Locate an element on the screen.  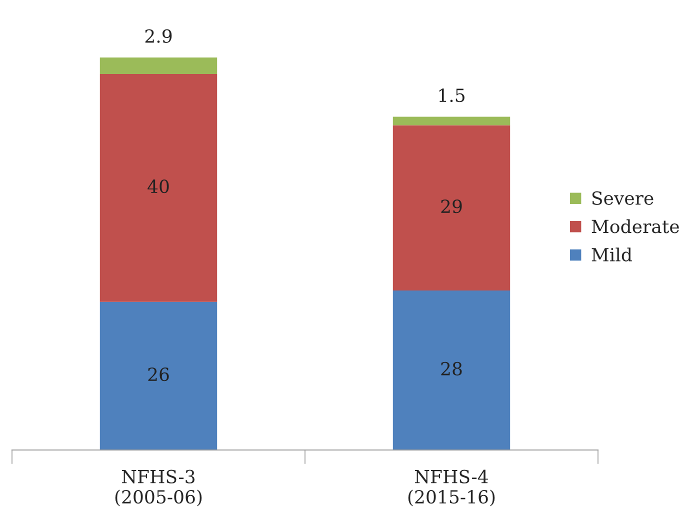
data-label: 26 is located at coordinates (158, 375).